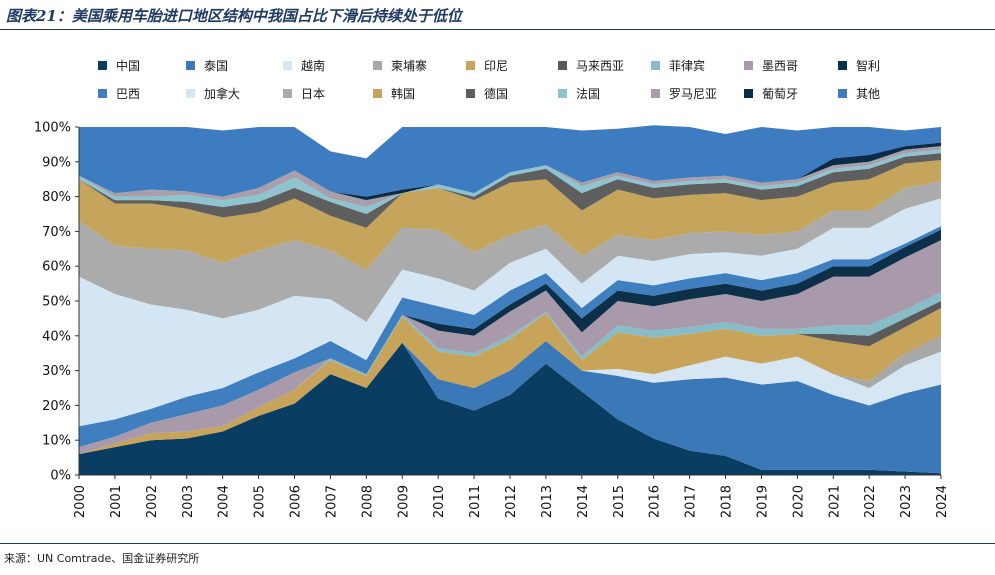  I want to click on y-tick-label: 20%, so click(56, 406).